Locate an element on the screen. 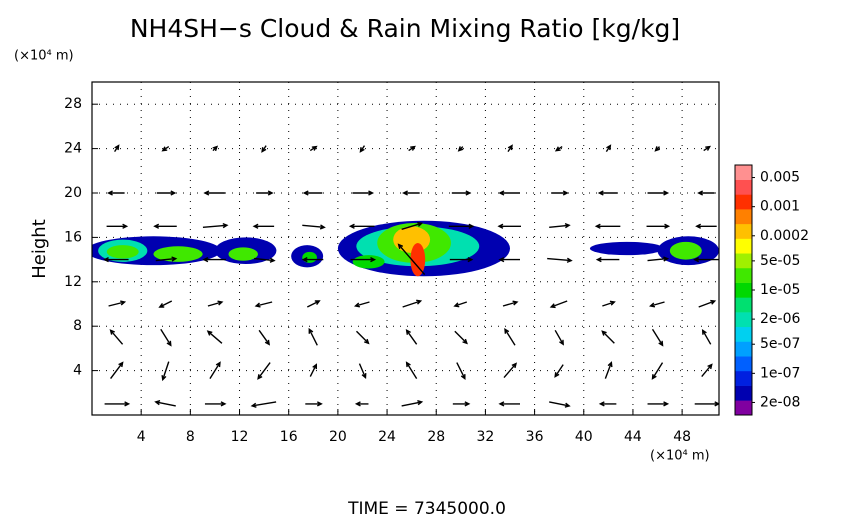 This screenshot has width=854, height=519. x-tick-label: 36 is located at coordinates (535, 437).